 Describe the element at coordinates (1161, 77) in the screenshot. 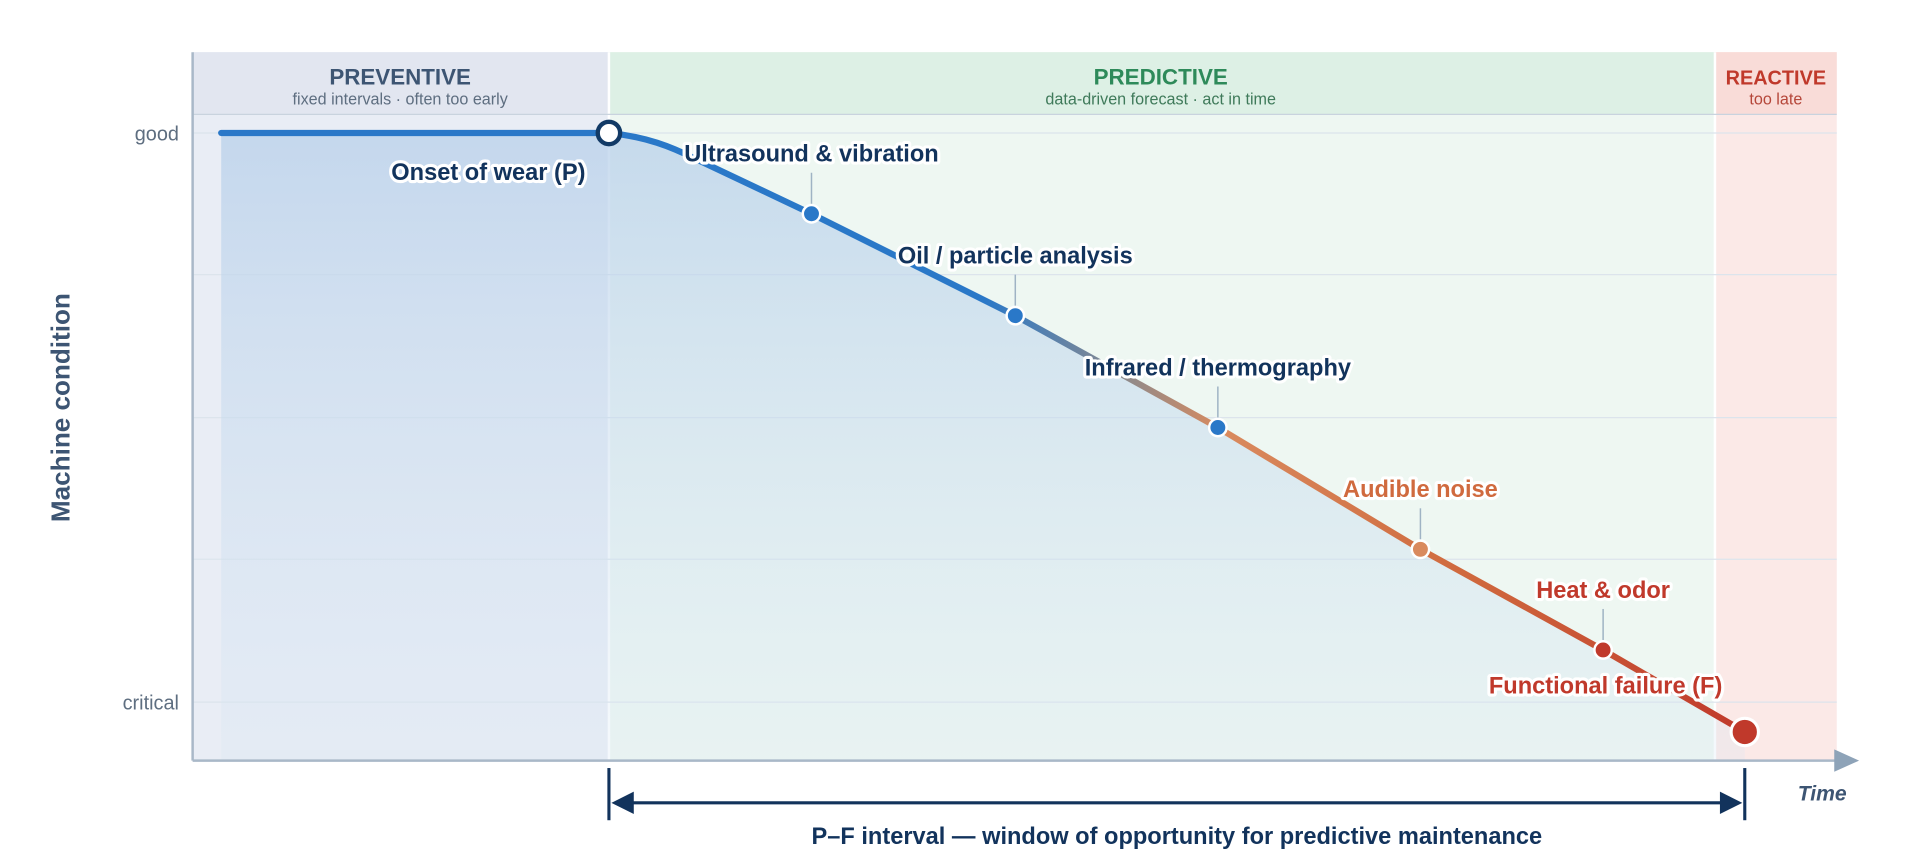

I see `zone-title: PREDICTIVE` at that location.